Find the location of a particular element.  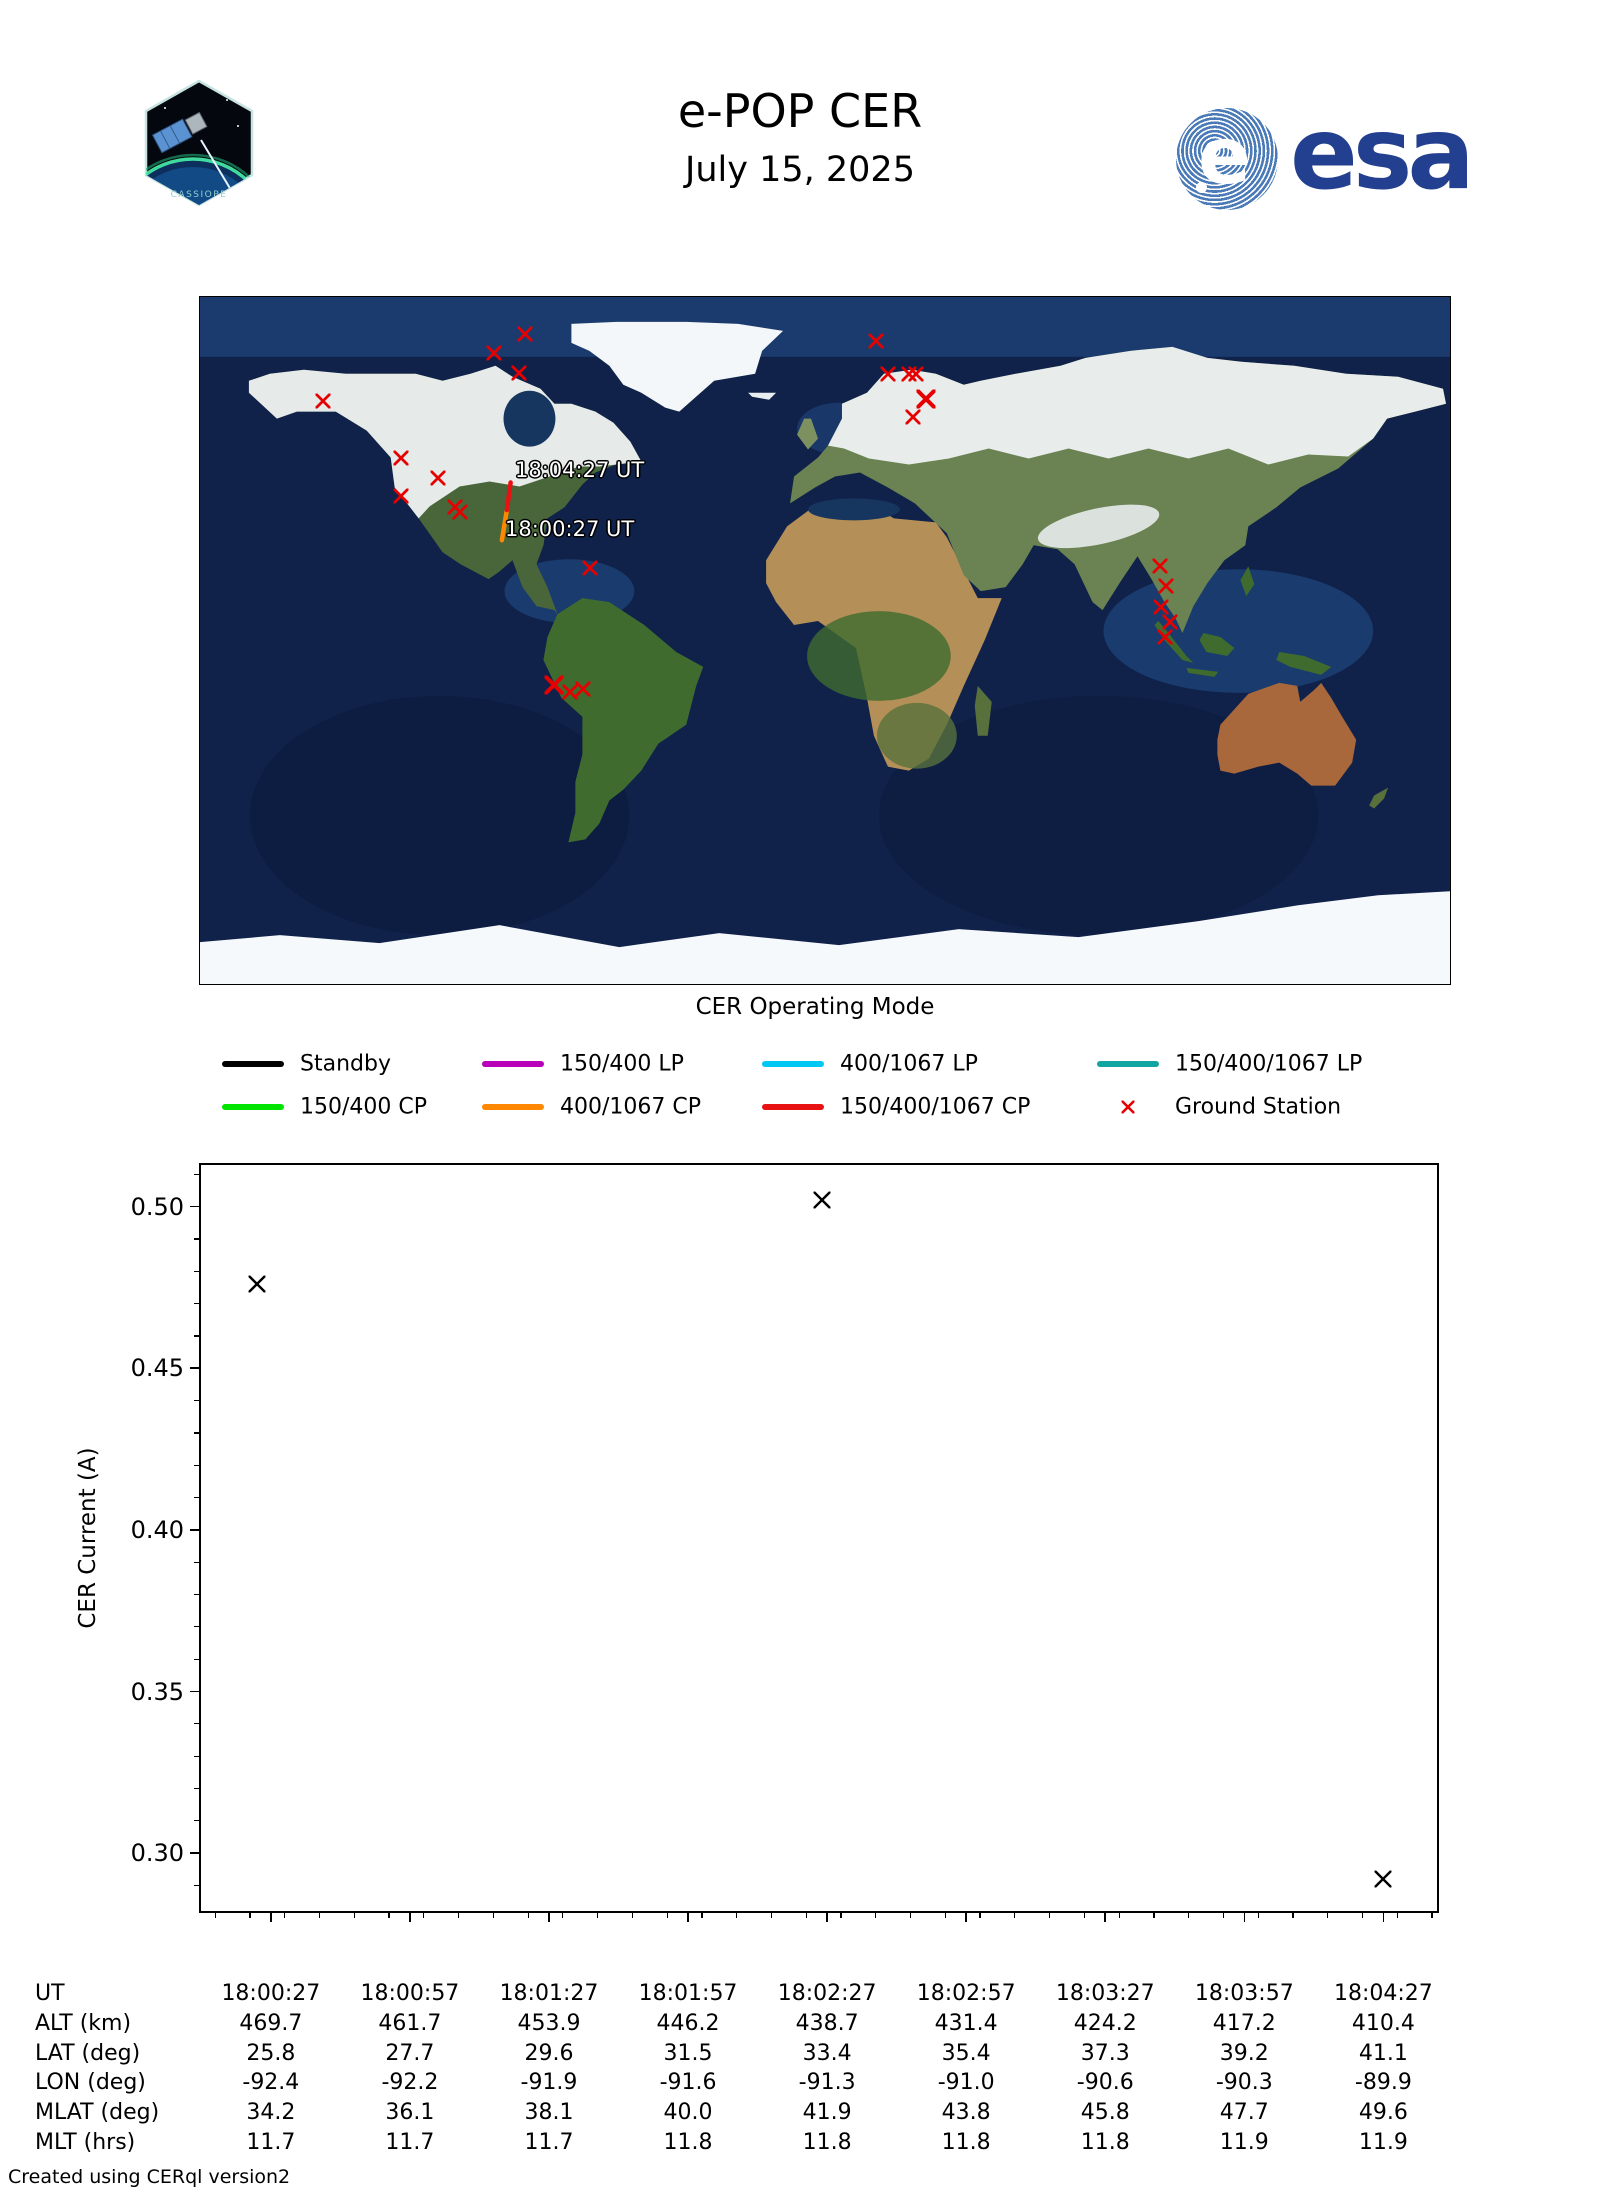

legend-label: 400/1067 LP is located at coordinates (909, 1064).